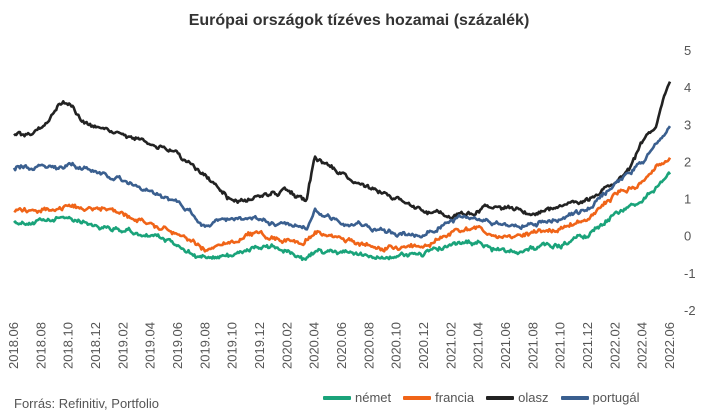 This screenshot has height=417, width=718. Describe the element at coordinates (687, 124) in the screenshot. I see `y-tick-label: 3` at that location.